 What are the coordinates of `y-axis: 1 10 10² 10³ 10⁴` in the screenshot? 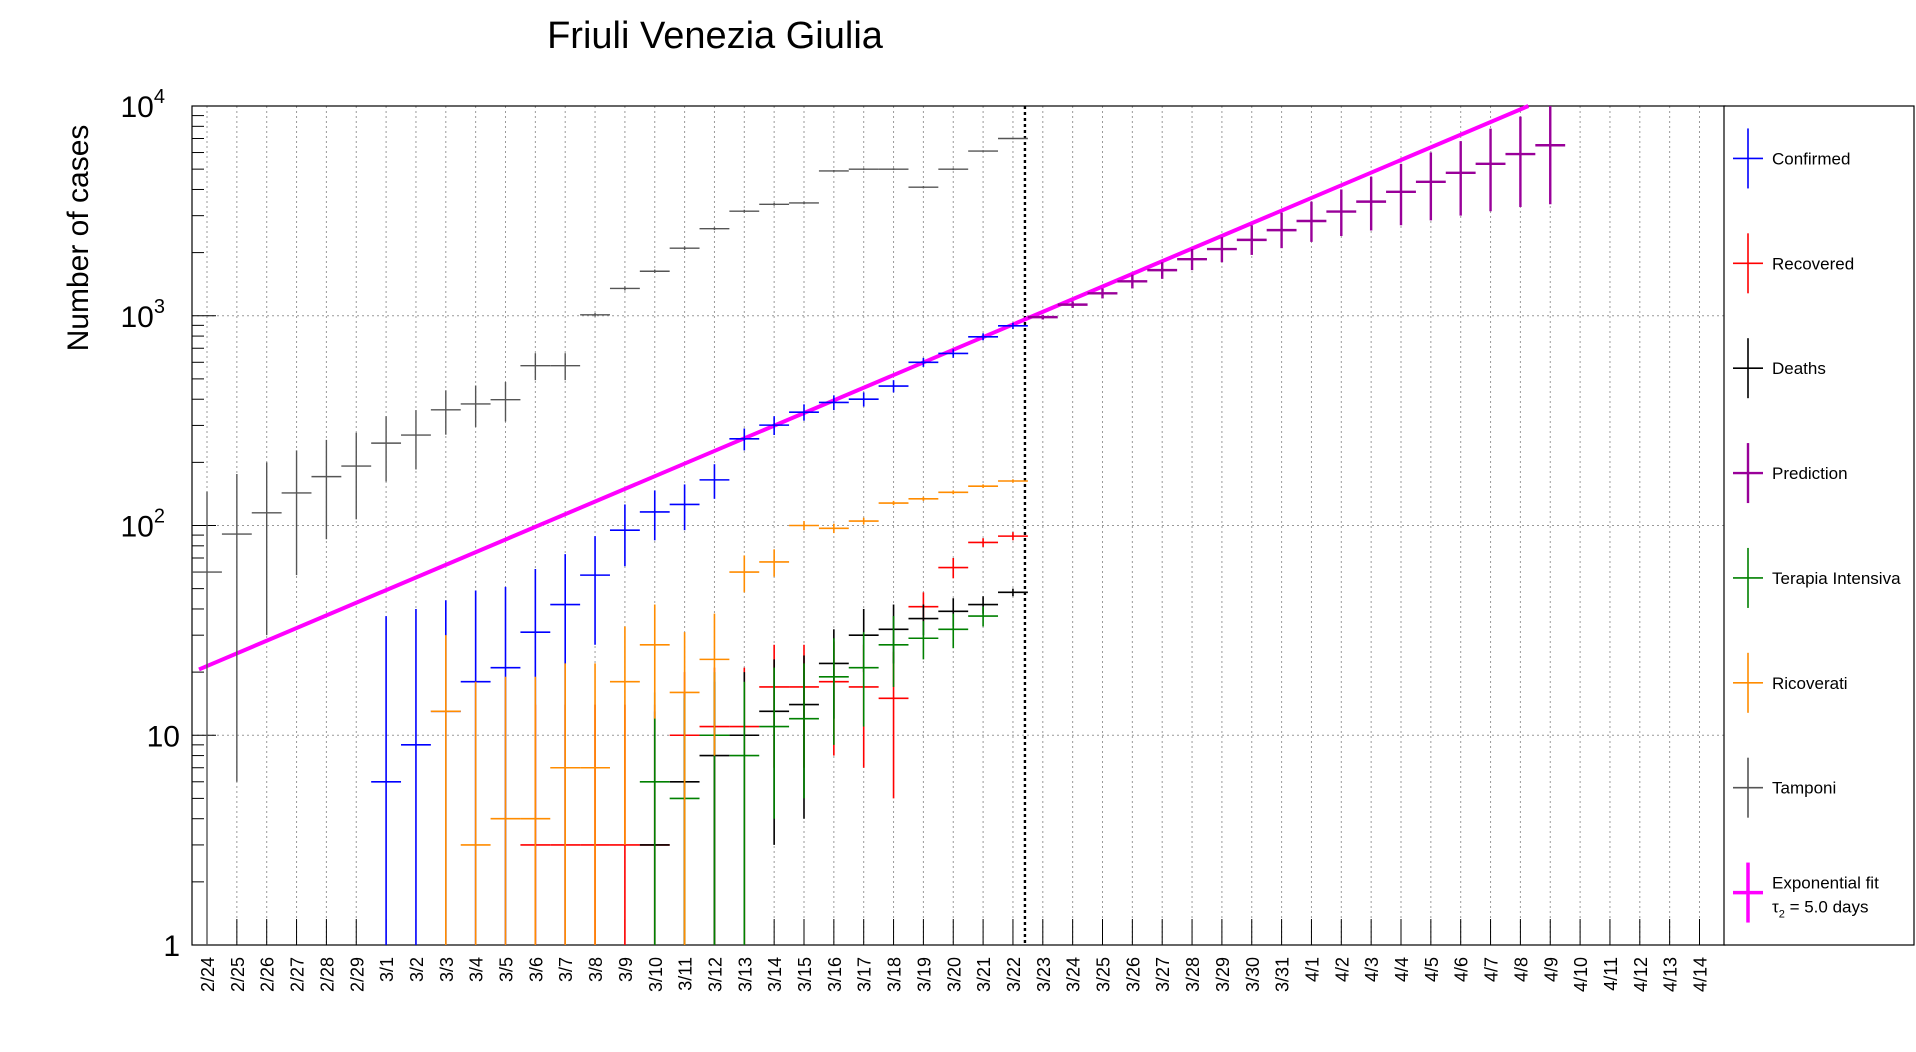 It's located at (168, 524).